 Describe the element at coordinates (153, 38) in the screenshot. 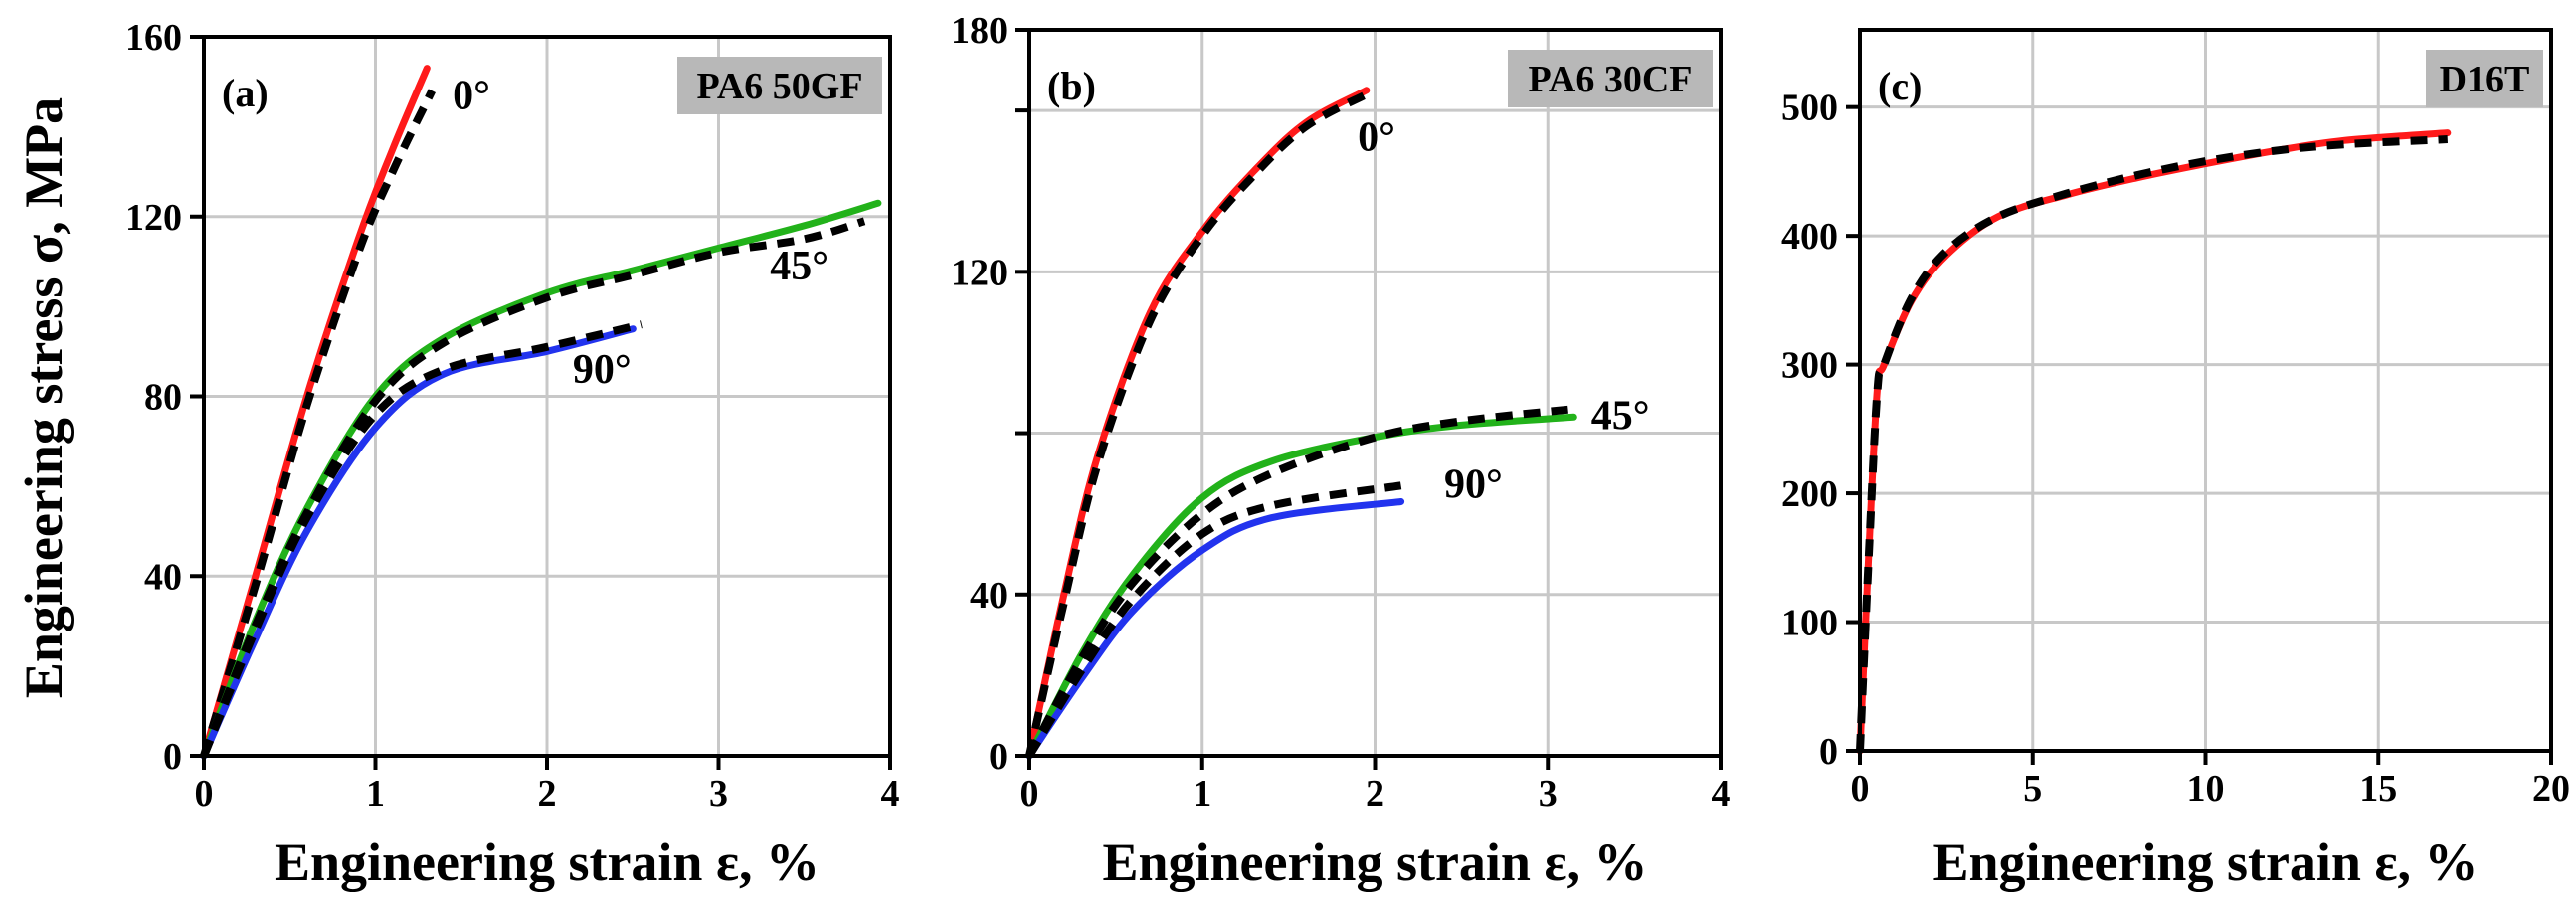

I see `y-tick-label: 160` at that location.